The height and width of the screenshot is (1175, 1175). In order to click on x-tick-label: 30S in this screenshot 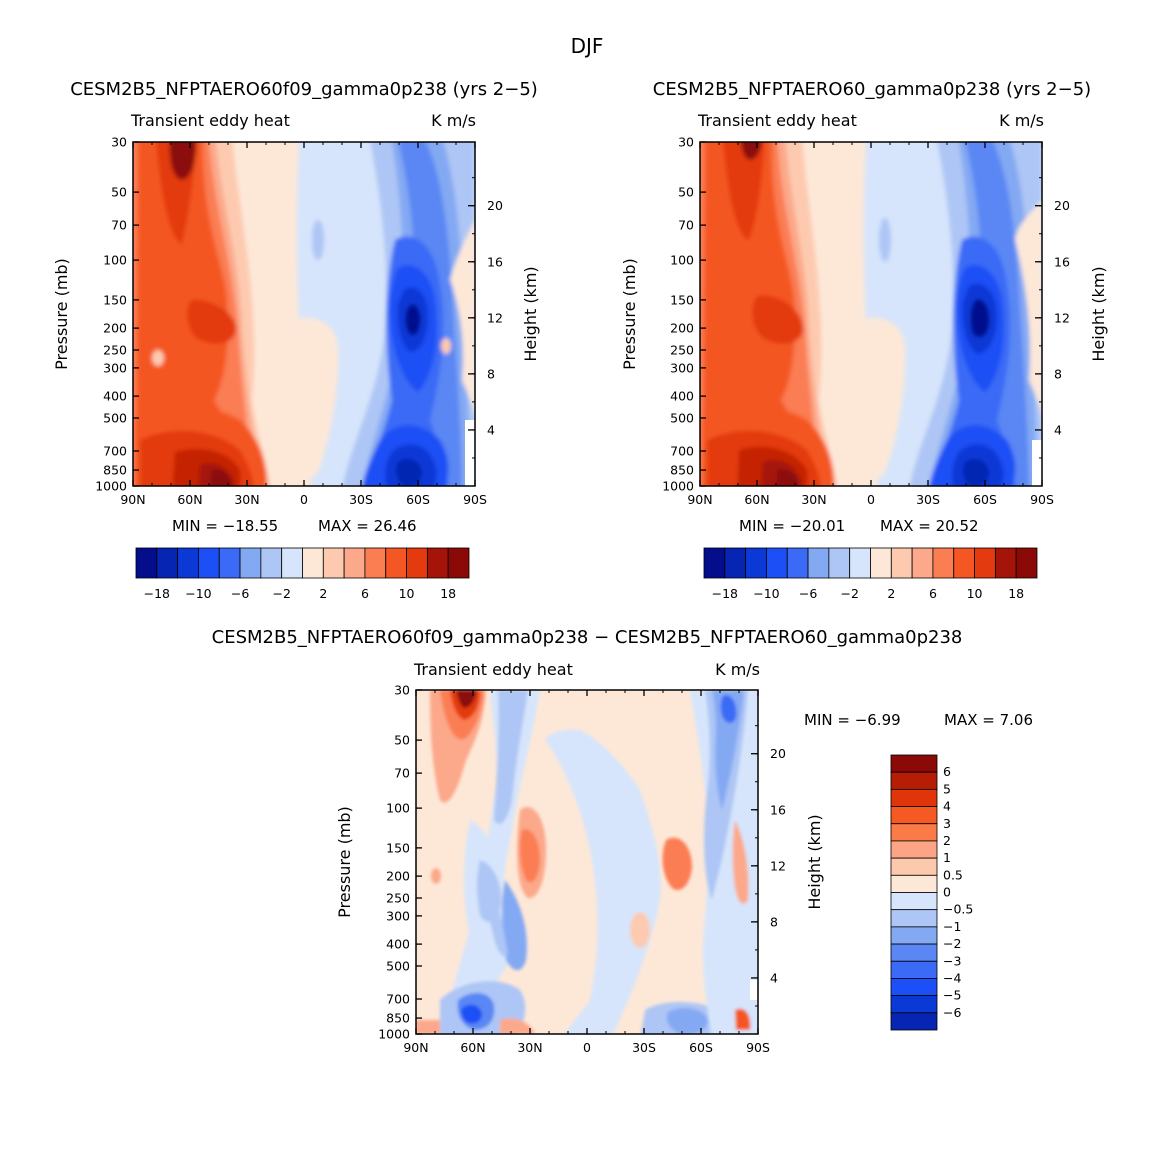, I will do `click(928, 499)`.